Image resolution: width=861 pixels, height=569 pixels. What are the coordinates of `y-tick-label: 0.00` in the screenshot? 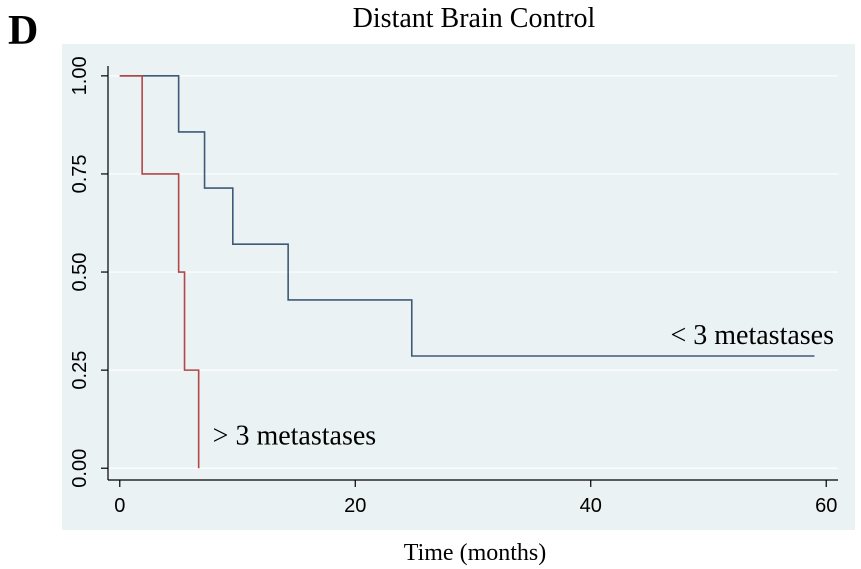 It's located at (80, 468).